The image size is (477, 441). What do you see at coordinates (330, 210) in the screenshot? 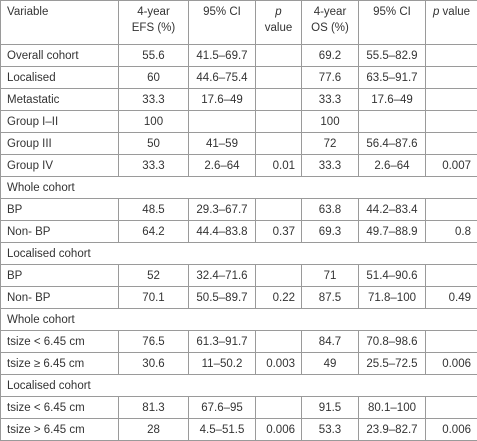
I see `value-cell: 63.8` at bounding box center [330, 210].